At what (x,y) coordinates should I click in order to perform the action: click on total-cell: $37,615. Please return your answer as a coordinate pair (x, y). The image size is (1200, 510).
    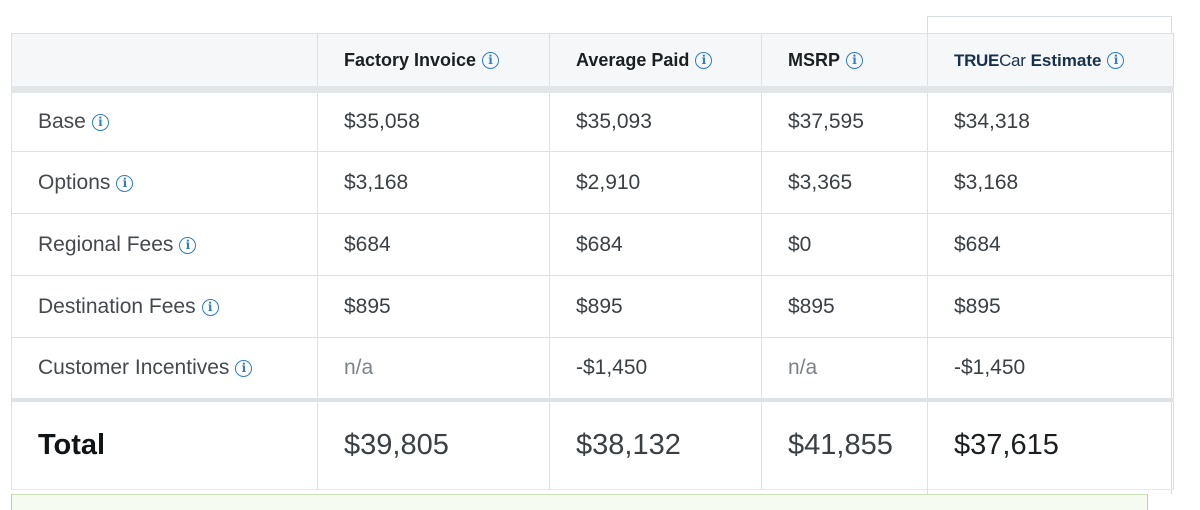
    Looking at the image, I should click on (1050, 444).